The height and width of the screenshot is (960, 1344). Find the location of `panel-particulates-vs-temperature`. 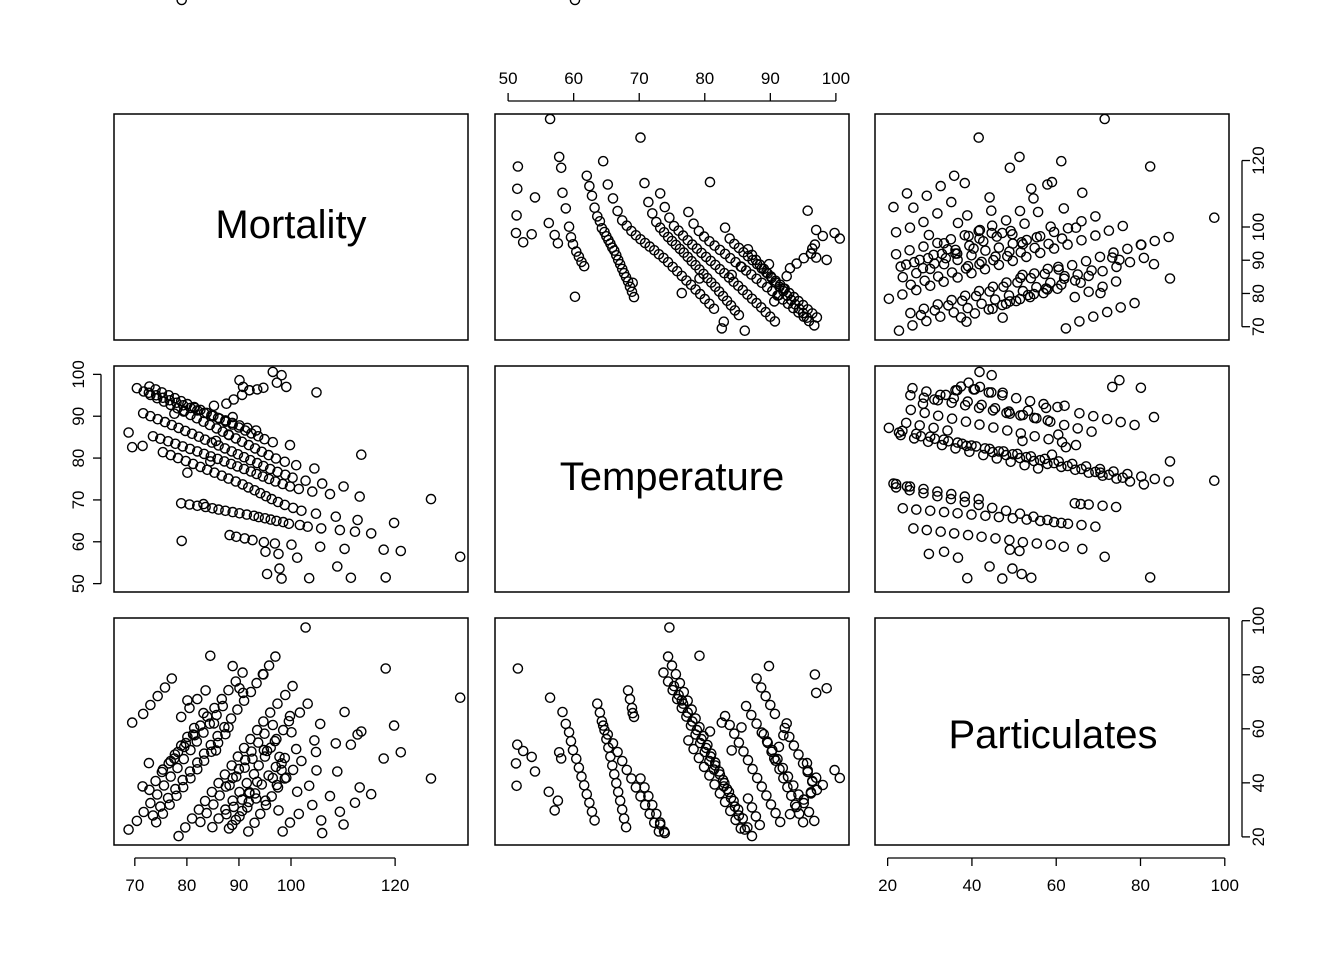

panel-particulates-vs-temperature is located at coordinates (672, 731).